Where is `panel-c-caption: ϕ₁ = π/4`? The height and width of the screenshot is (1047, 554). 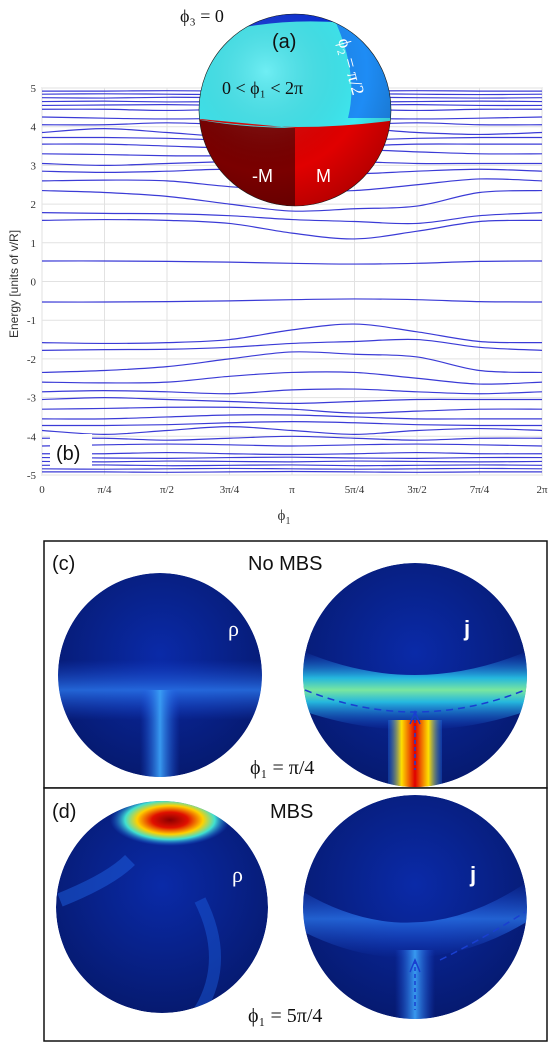
panel-c-caption: ϕ₁ = π/4 is located at coordinates (282, 768).